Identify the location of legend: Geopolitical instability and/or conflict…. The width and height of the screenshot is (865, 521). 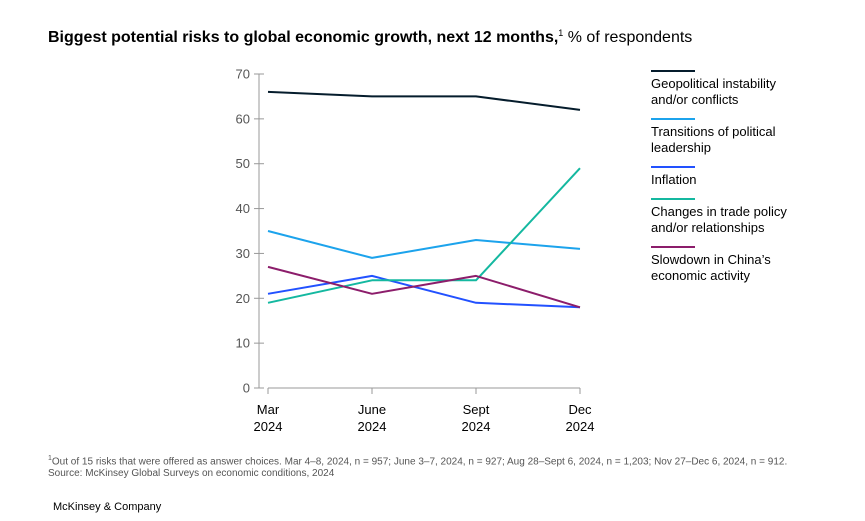
(751, 182).